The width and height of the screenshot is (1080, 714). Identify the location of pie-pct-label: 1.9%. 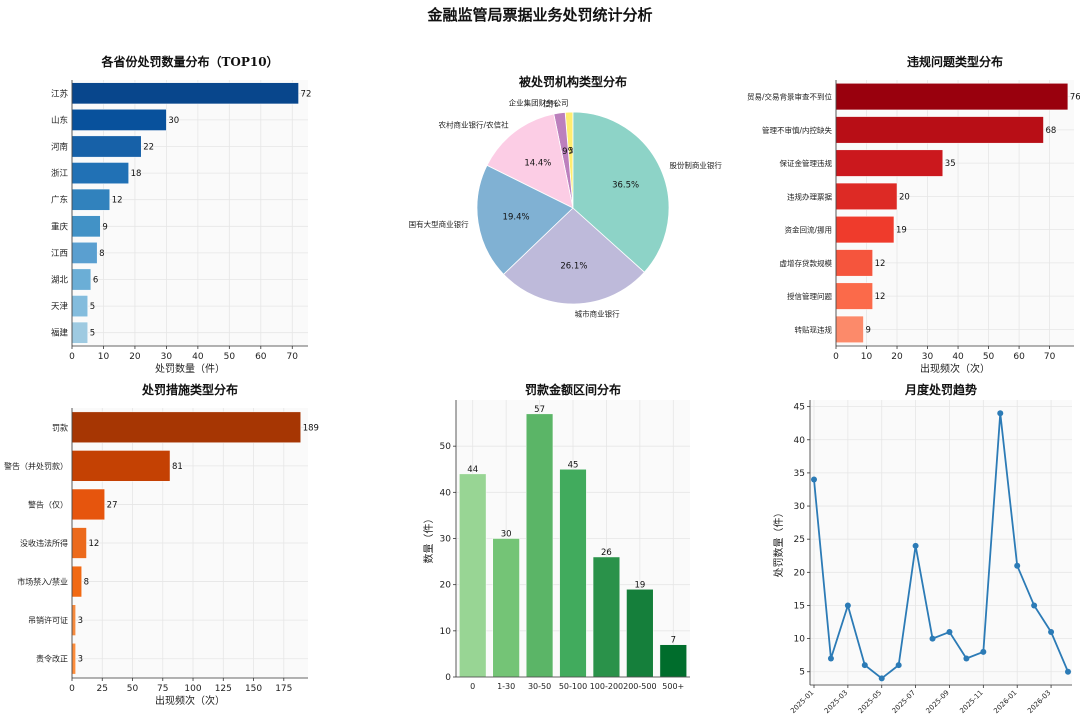
(565, 152).